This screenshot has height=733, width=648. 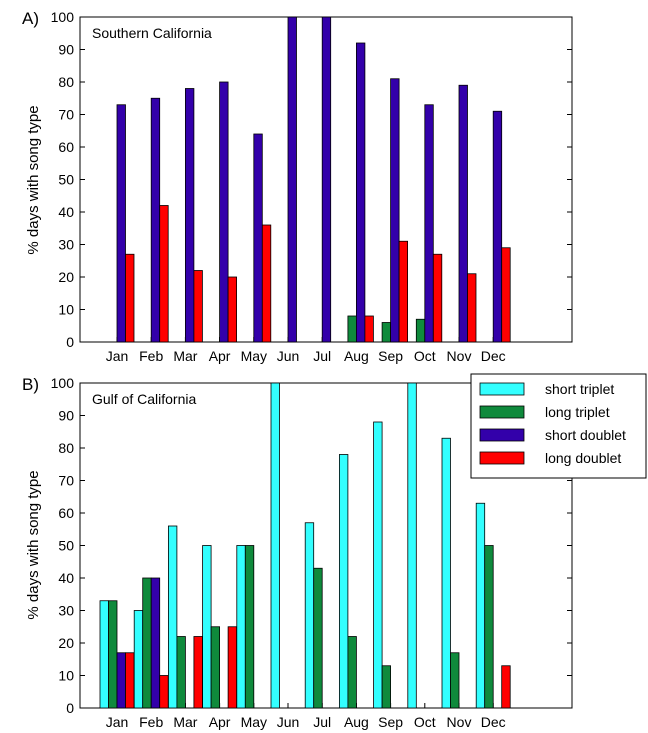 What do you see at coordinates (172, 617) in the screenshot?
I see `bar-short-triplet-mar` at bounding box center [172, 617].